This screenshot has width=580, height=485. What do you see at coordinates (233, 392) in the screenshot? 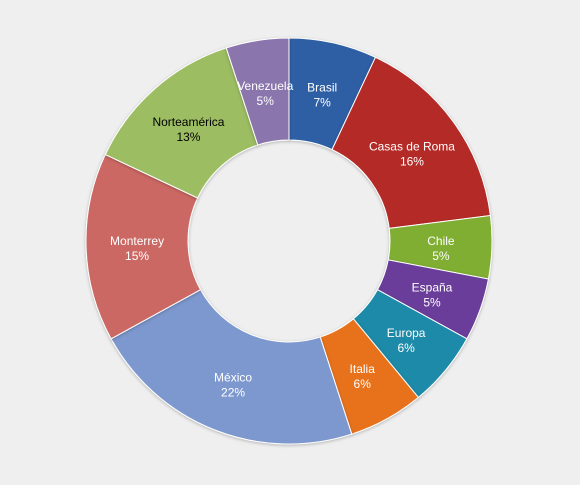
I see `slice-value-mexico: 22%` at bounding box center [233, 392].